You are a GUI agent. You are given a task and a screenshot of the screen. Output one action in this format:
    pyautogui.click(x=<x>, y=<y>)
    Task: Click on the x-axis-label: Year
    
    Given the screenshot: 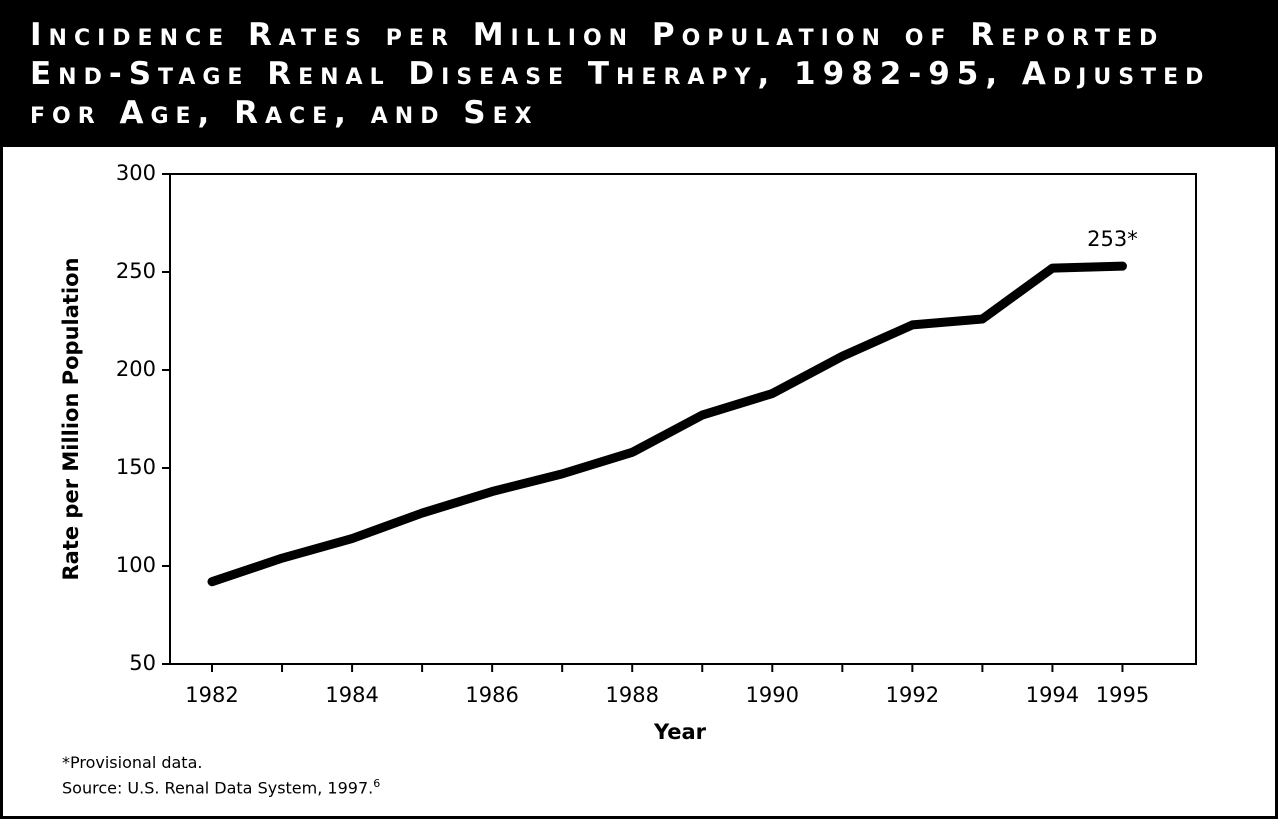 What is the action you would take?
    pyautogui.click(x=680, y=732)
    